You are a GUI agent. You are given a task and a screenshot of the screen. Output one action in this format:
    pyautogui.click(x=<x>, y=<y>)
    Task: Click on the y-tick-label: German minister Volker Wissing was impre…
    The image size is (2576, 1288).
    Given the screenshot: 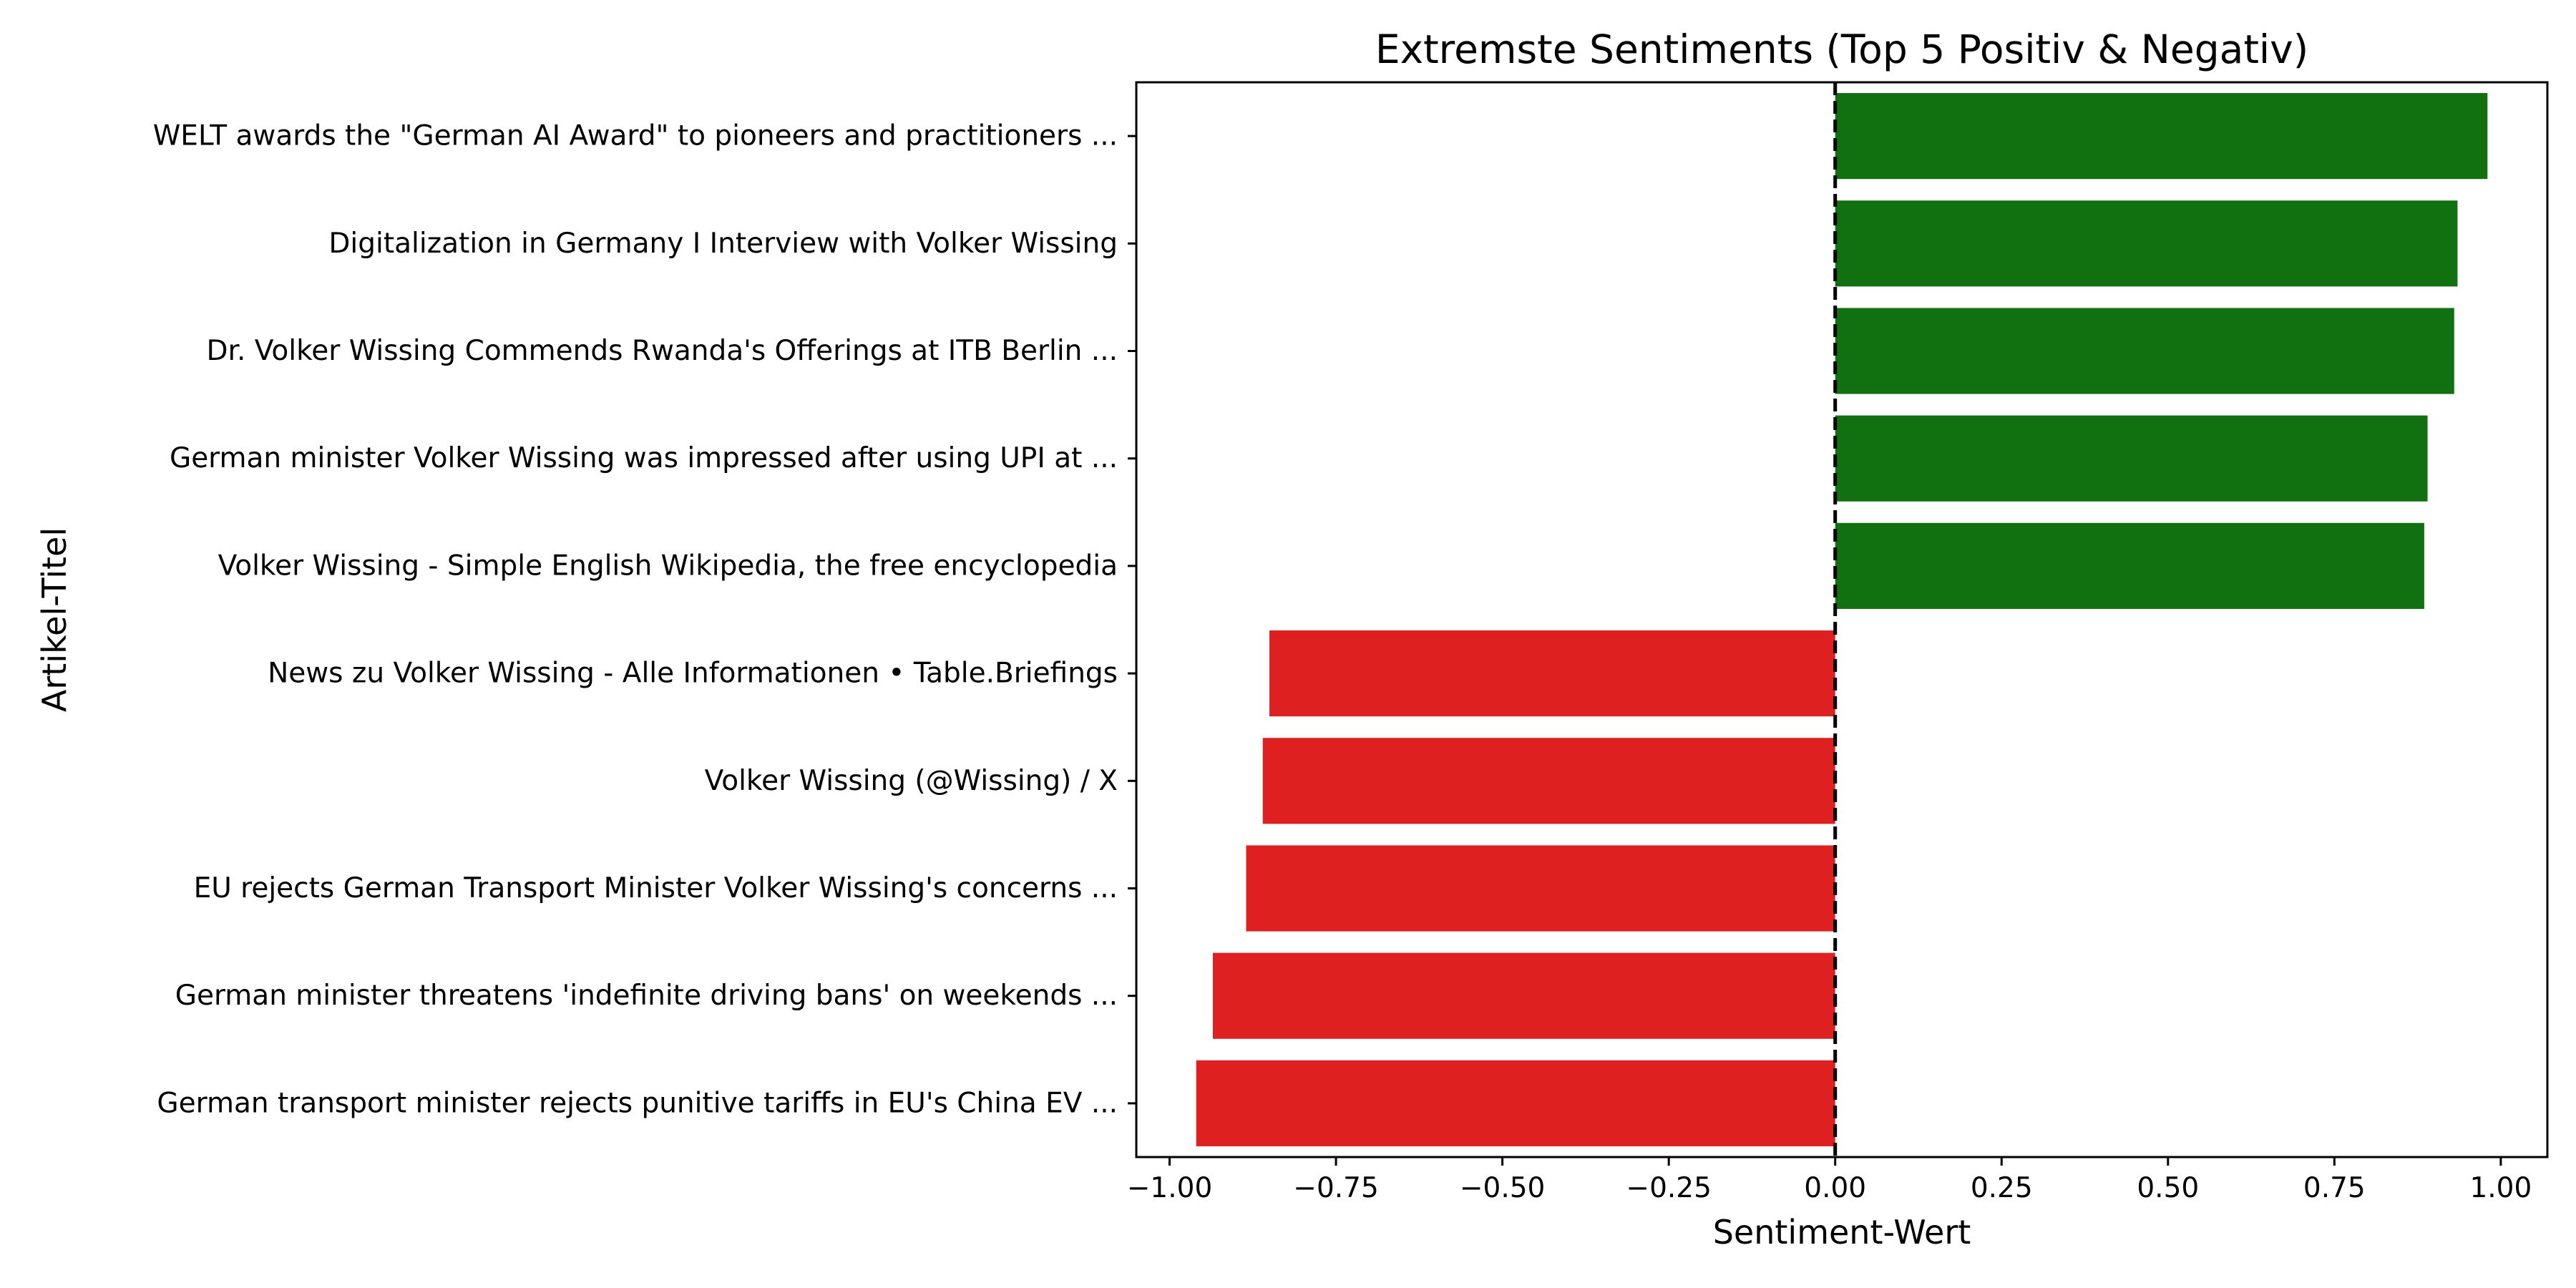 What is the action you would take?
    pyautogui.click(x=644, y=458)
    